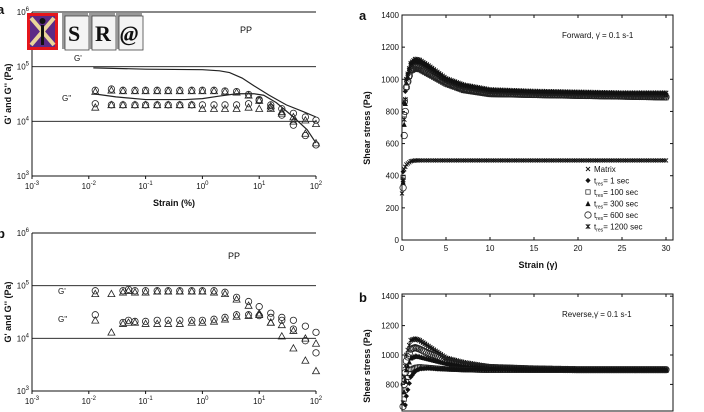 The height and width of the screenshot is (412, 704). What do you see at coordinates (202, 401) in the screenshot?
I see `chart-b-left-xtick-label: 10⁰` at bounding box center [202, 401].